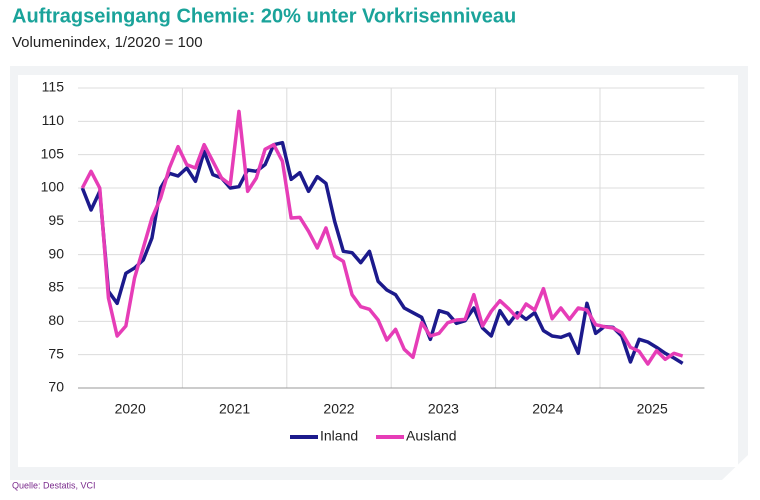 The width and height of the screenshot is (760, 500). What do you see at coordinates (547, 409) in the screenshot?
I see `x-tick-label: 2024` at bounding box center [547, 409].